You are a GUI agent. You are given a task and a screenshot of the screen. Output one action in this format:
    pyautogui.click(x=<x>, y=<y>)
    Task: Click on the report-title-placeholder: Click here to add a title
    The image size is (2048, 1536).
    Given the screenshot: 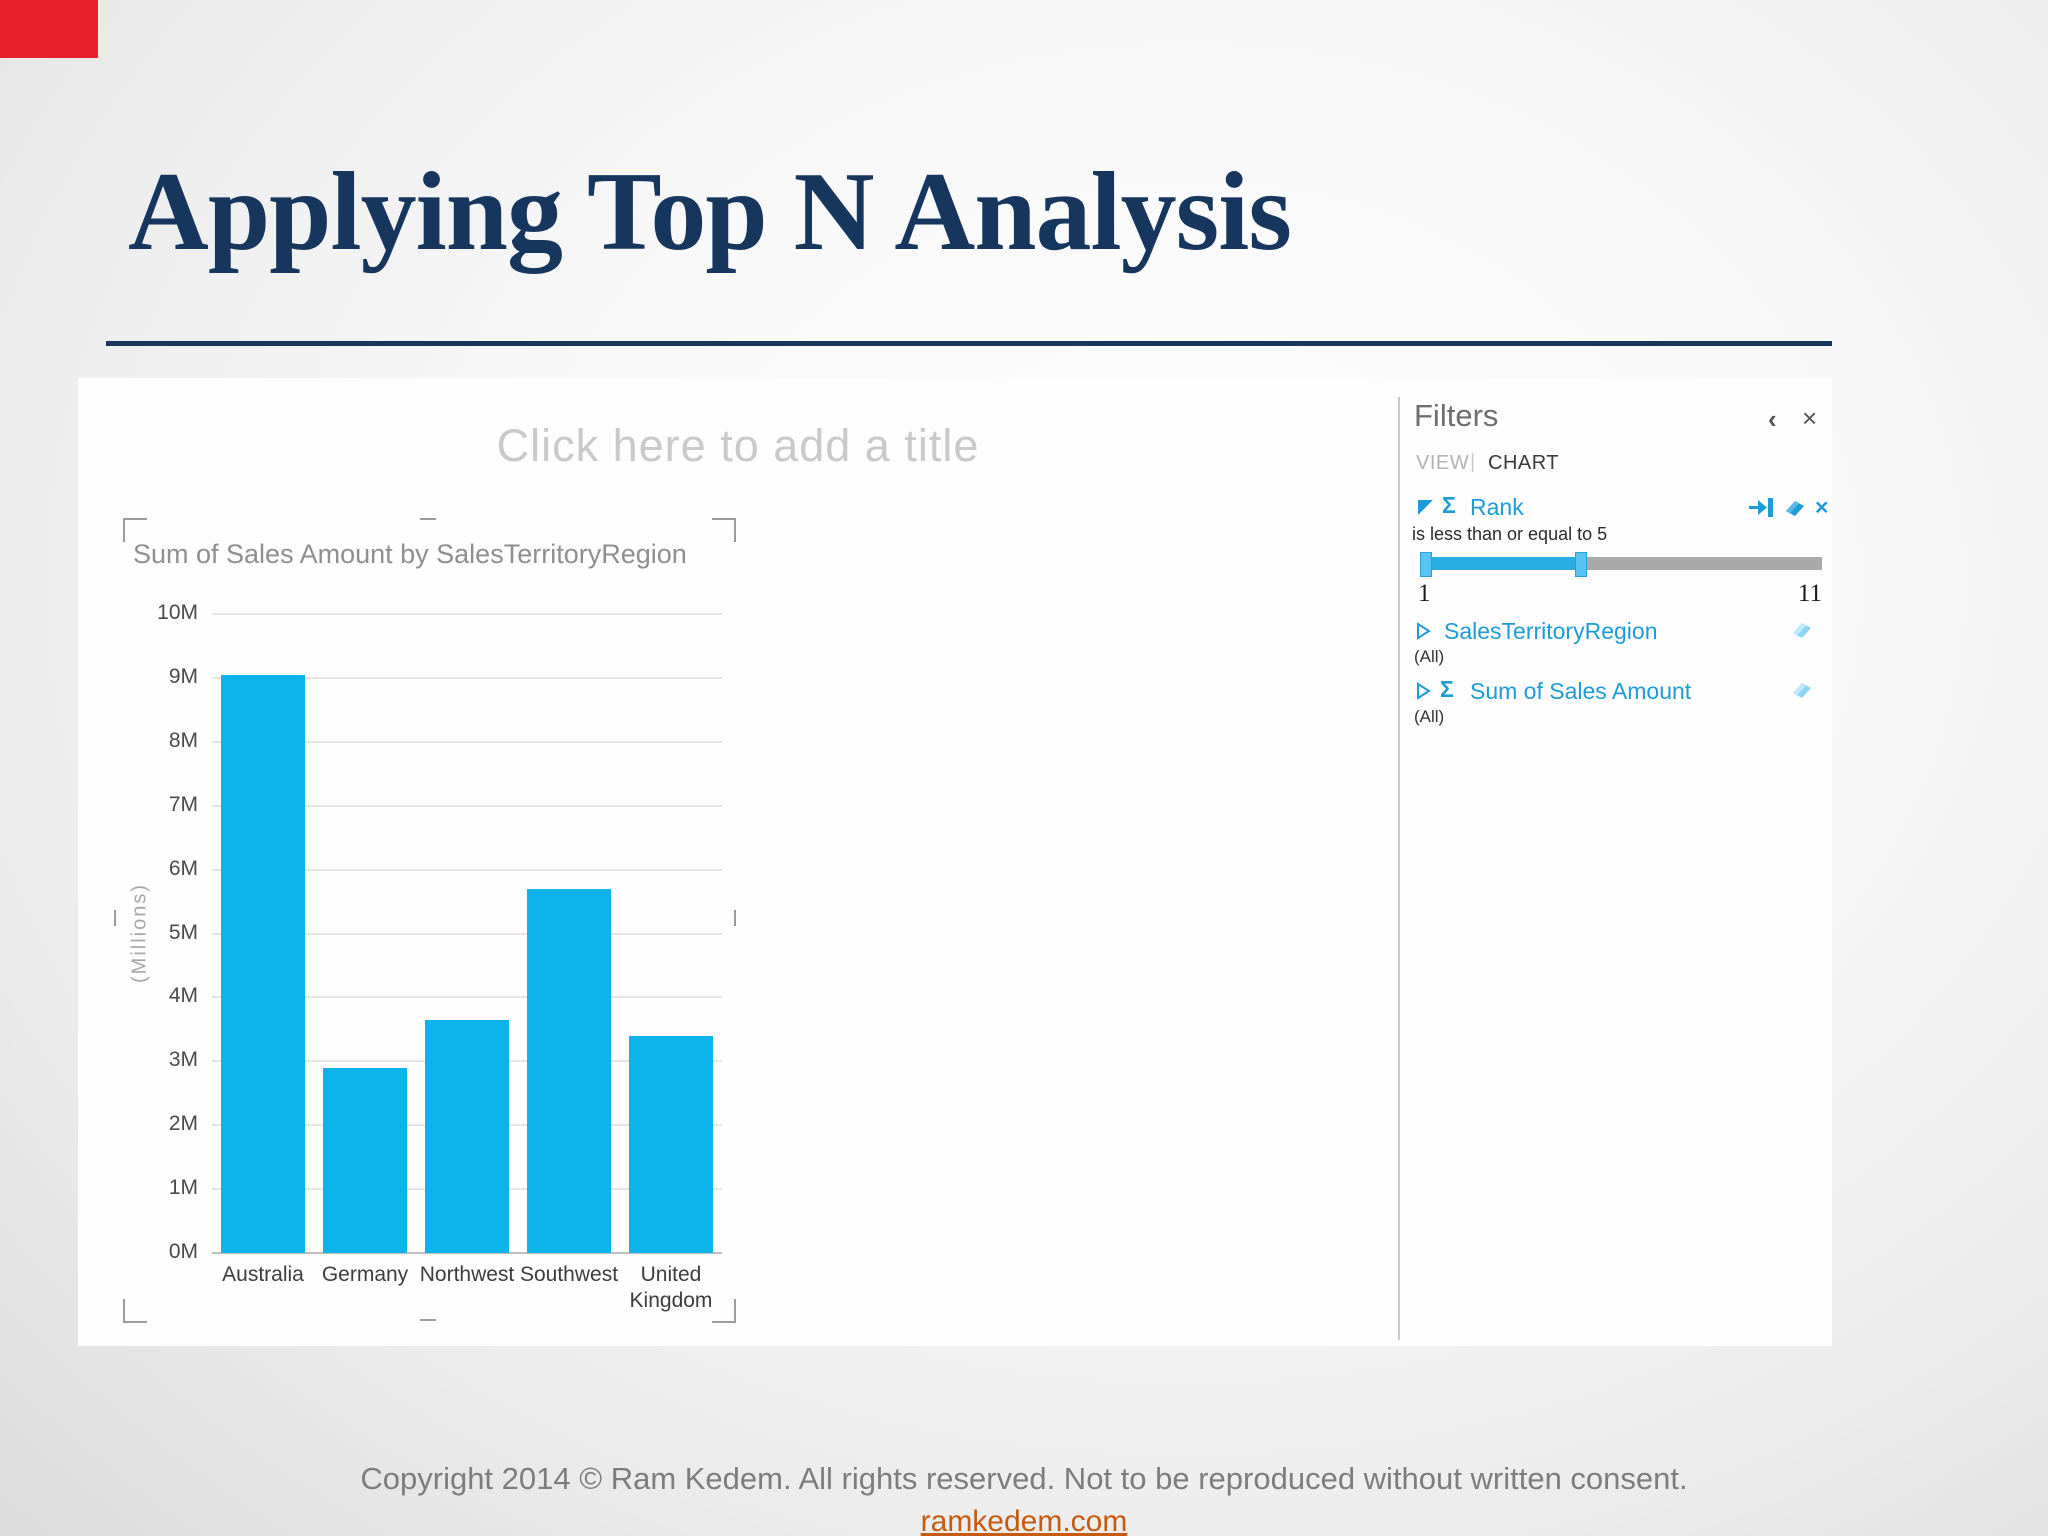 What is the action you would take?
    pyautogui.click(x=738, y=445)
    